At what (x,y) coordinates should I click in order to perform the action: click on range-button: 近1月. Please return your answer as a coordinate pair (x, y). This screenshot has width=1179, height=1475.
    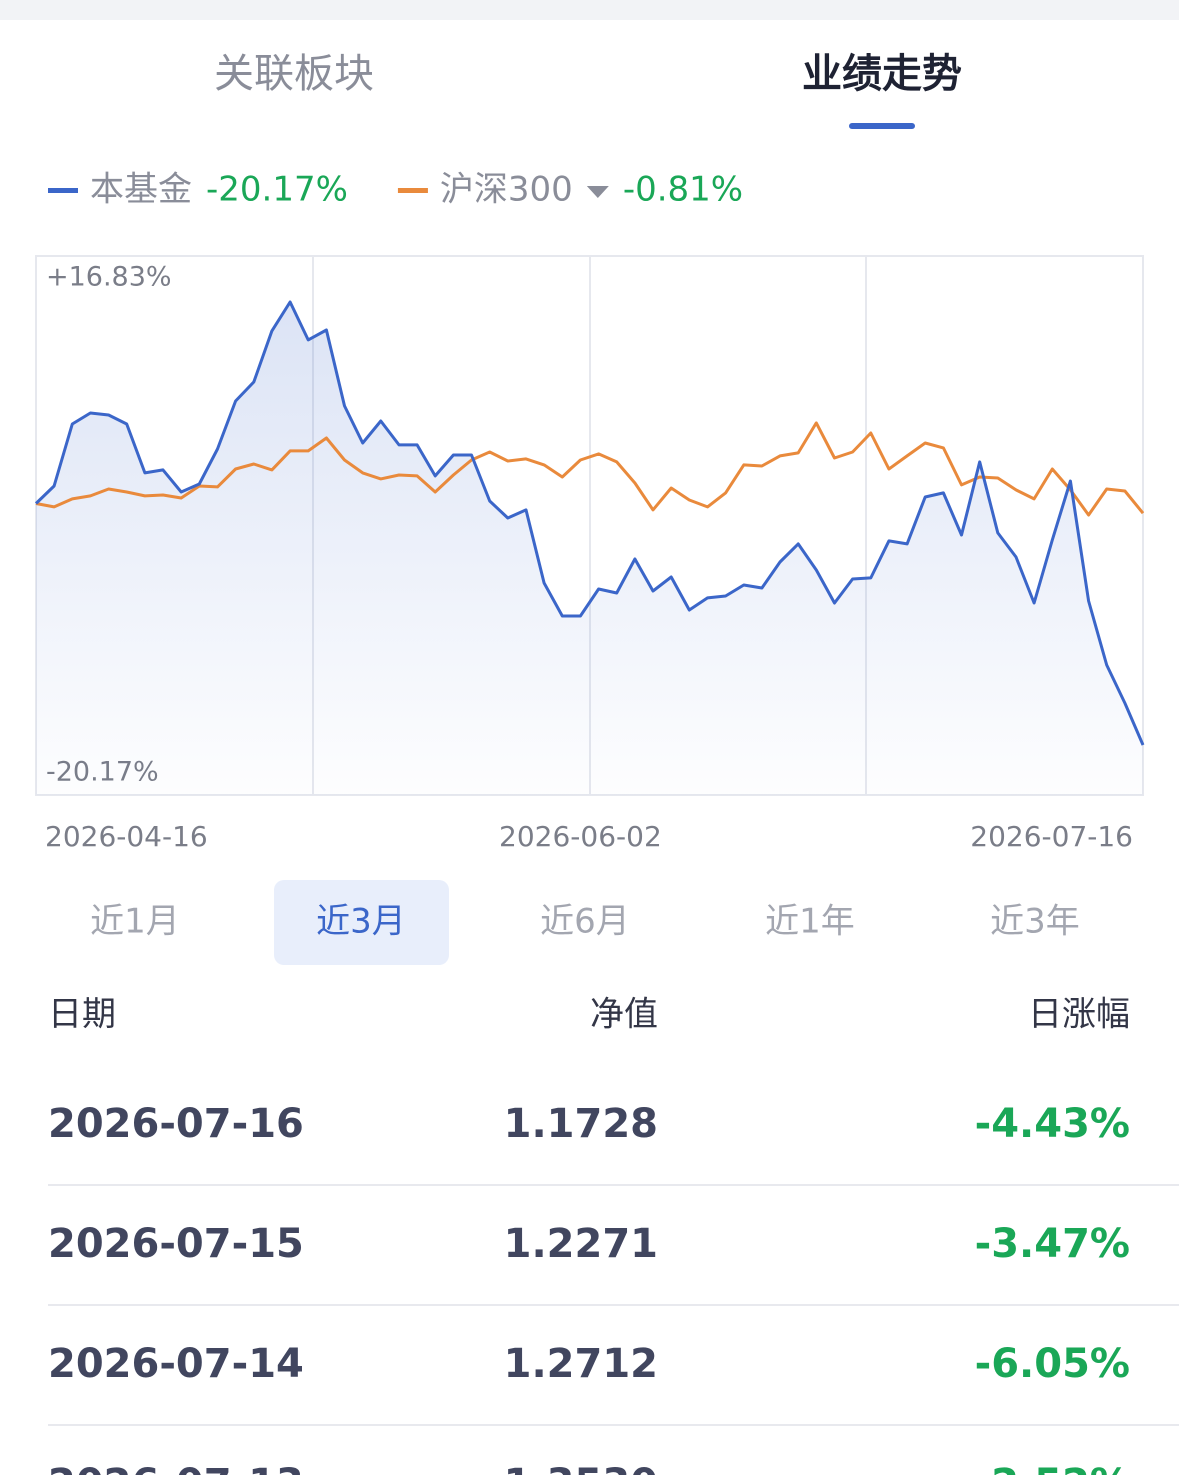
    Looking at the image, I should click on (135, 922).